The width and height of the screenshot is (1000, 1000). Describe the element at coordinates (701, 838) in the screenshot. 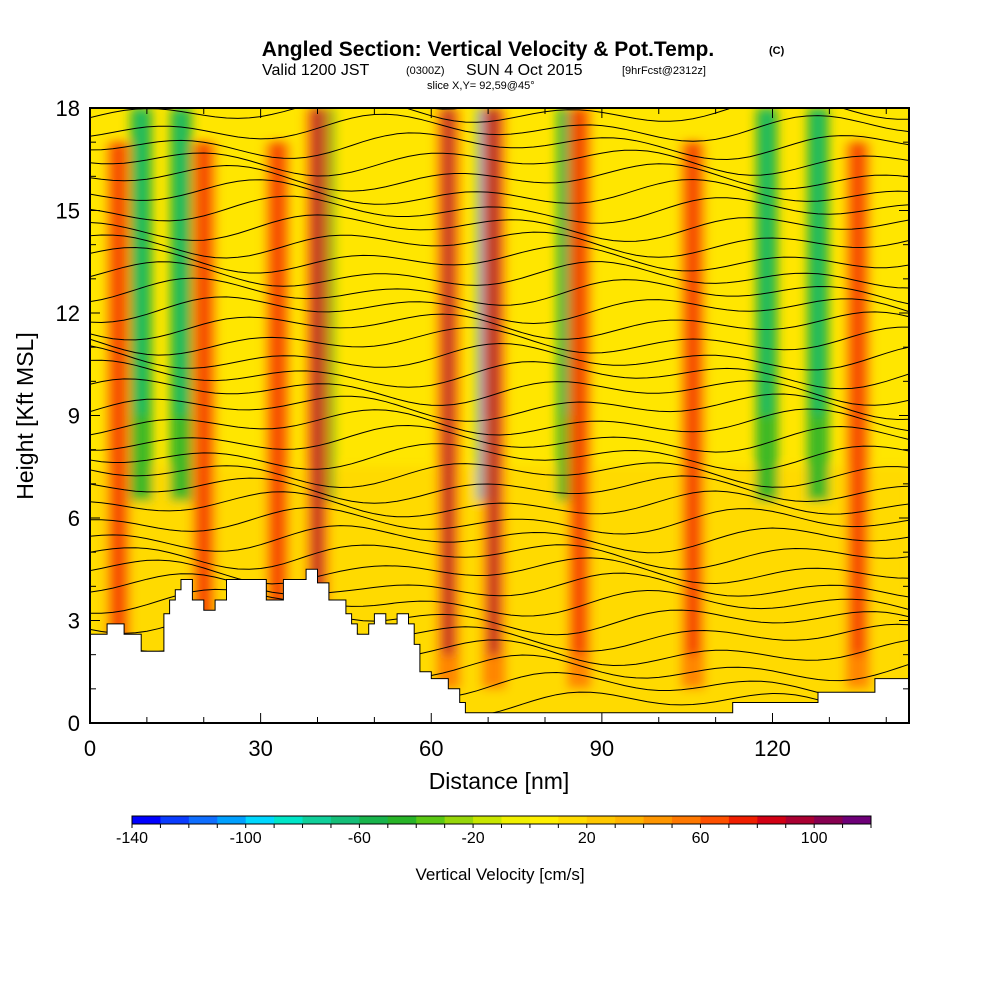

I see `colorbar-tick-label: 60` at that location.